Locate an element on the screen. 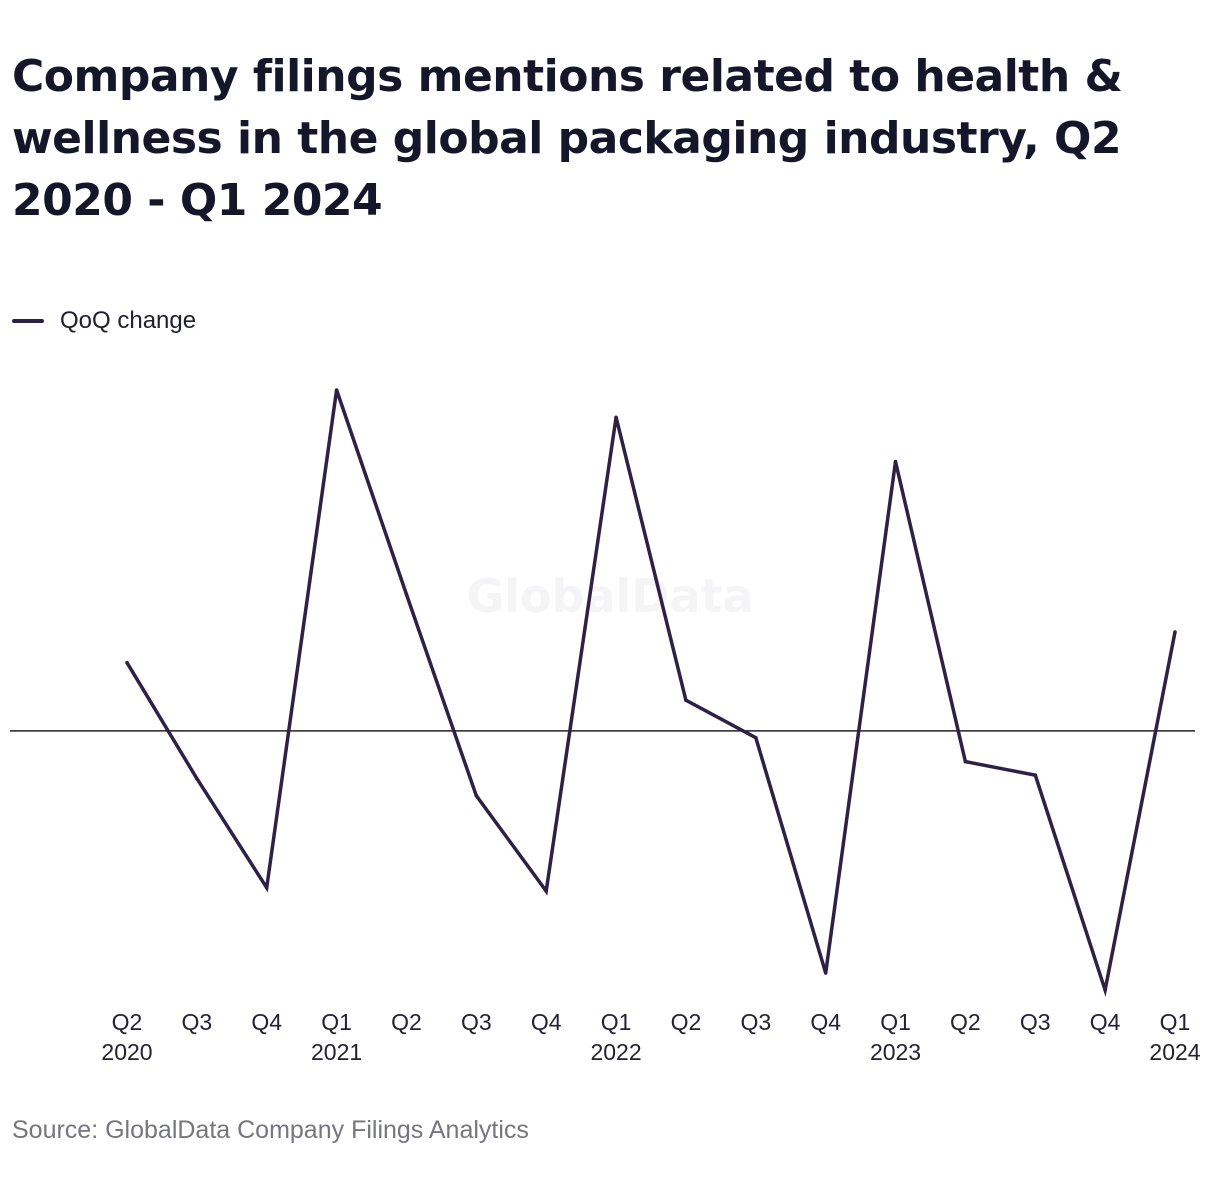 The height and width of the screenshot is (1190, 1220). x-tick-label-6: Q4 is located at coordinates (546, 1022).